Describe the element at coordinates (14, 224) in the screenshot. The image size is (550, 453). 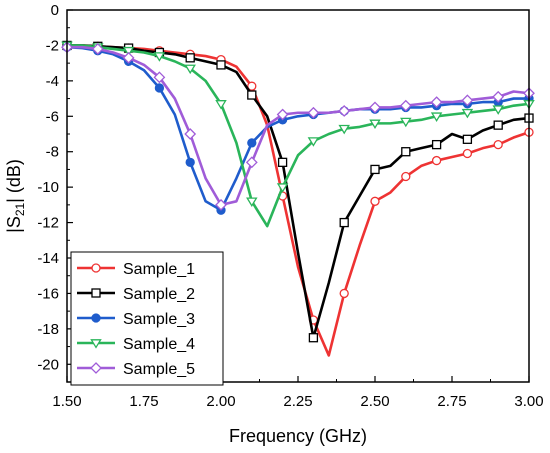
I see `y-axis-title-prefix: |S` at that location.